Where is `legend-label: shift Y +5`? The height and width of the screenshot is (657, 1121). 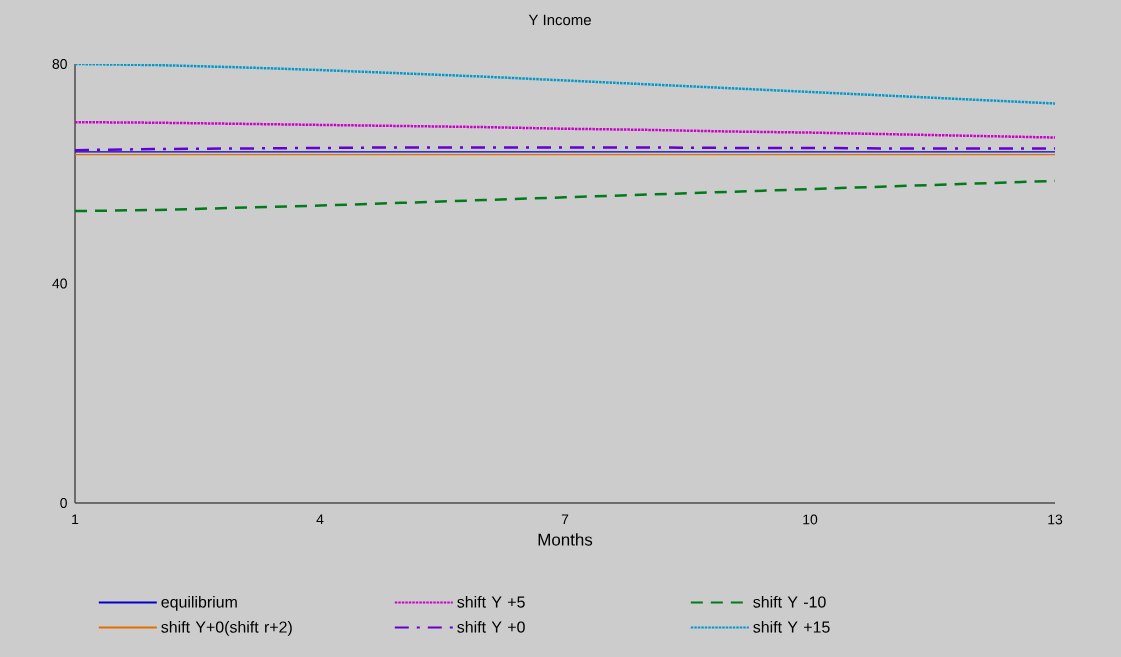 legend-label: shift Y +5 is located at coordinates (491, 601).